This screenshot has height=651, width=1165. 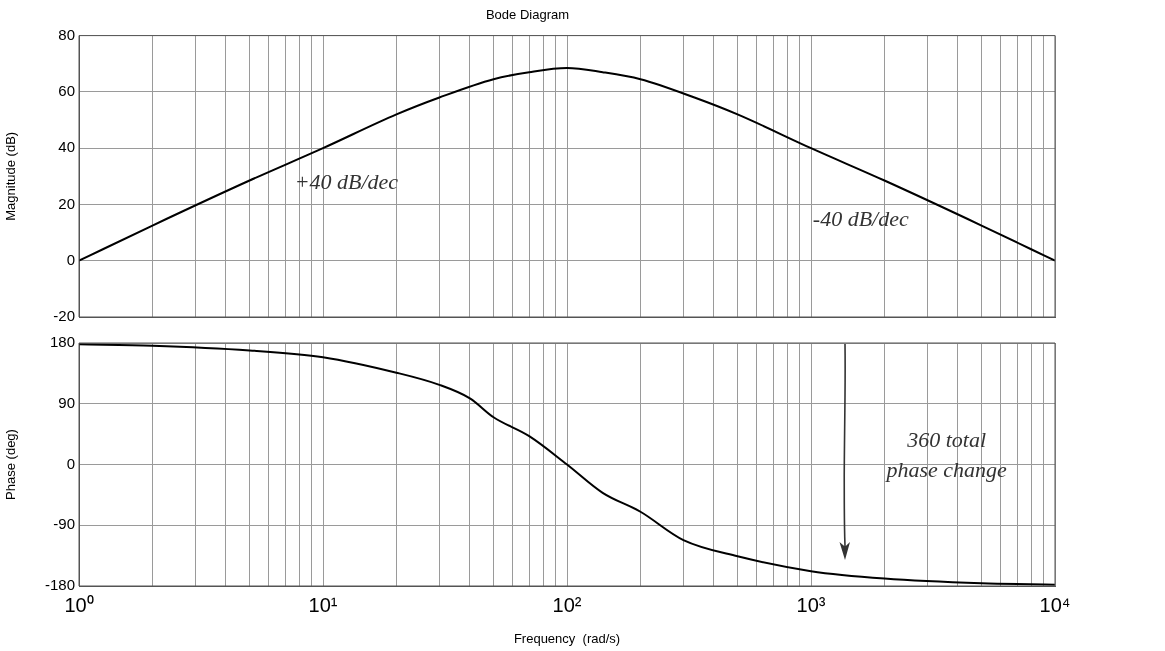 I want to click on y-tick-label: -90, so click(x=64, y=524).